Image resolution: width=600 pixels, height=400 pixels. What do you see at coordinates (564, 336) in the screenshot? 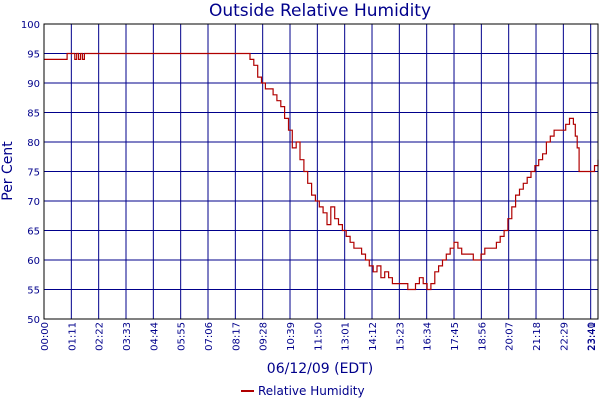
I see `x-tick-label: 22:29` at bounding box center [564, 336].